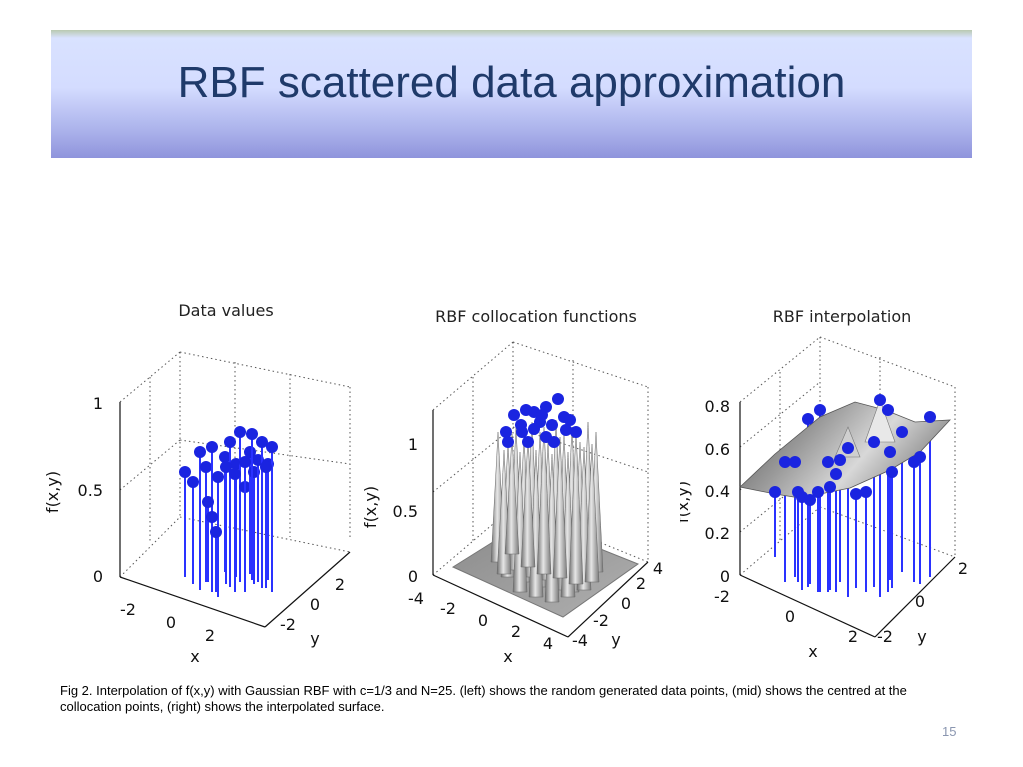 The width and height of the screenshot is (1023, 767). I want to click on x-tick: 4, so click(548, 643).